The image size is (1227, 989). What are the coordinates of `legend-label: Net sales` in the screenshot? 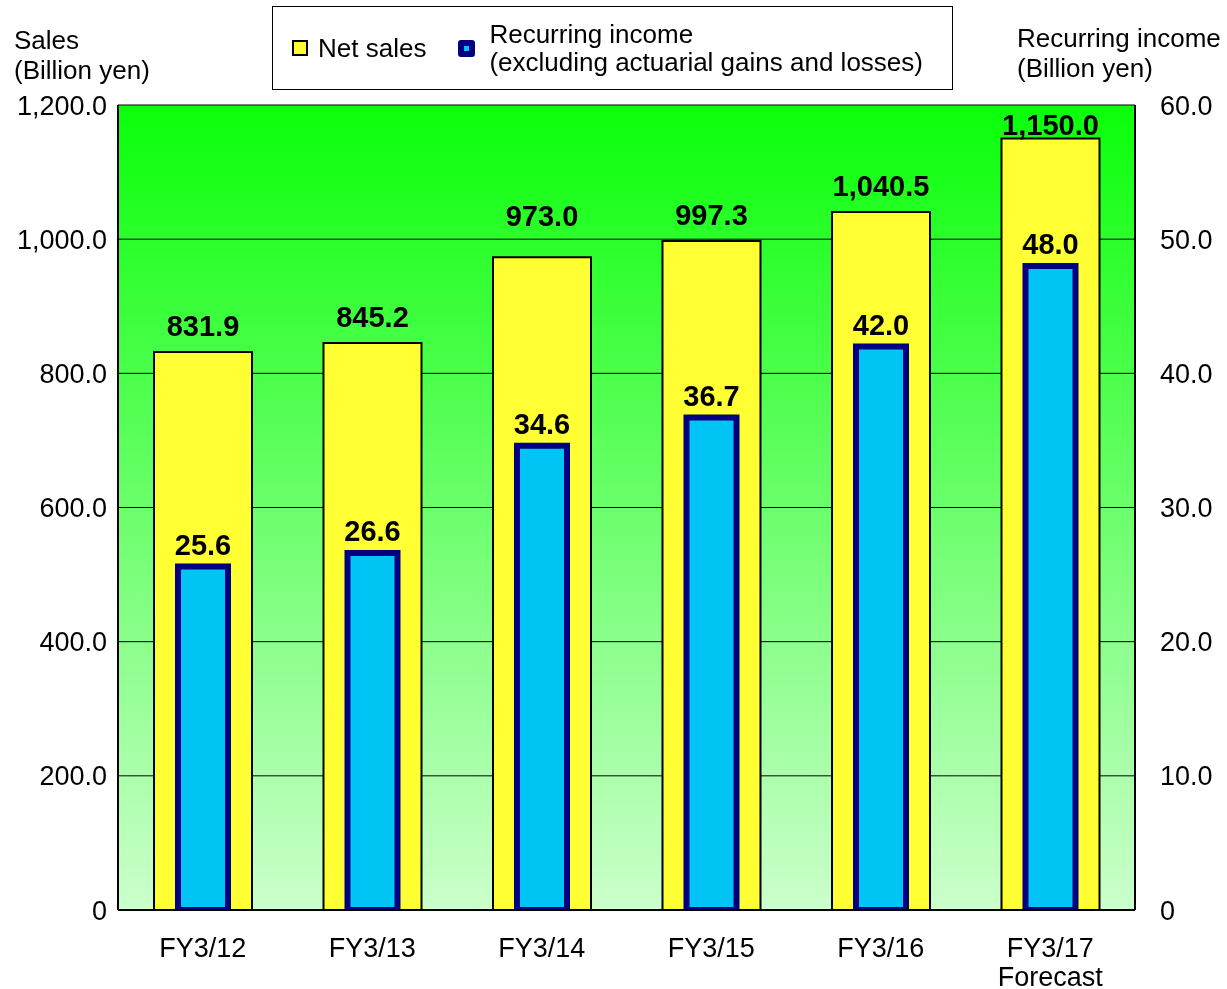 It's located at (372, 48).